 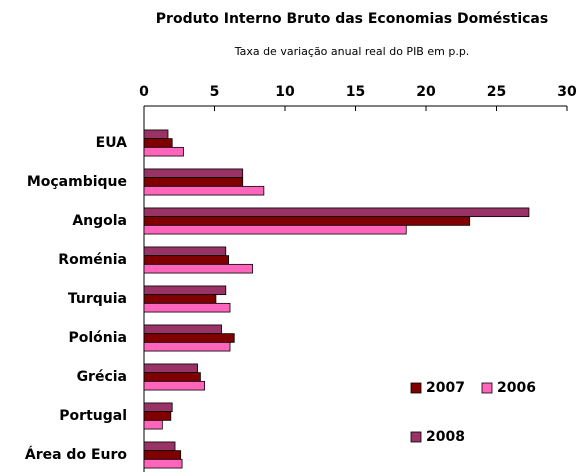 What do you see at coordinates (567, 92) in the screenshot?
I see `x-tick-label: 30` at bounding box center [567, 92].